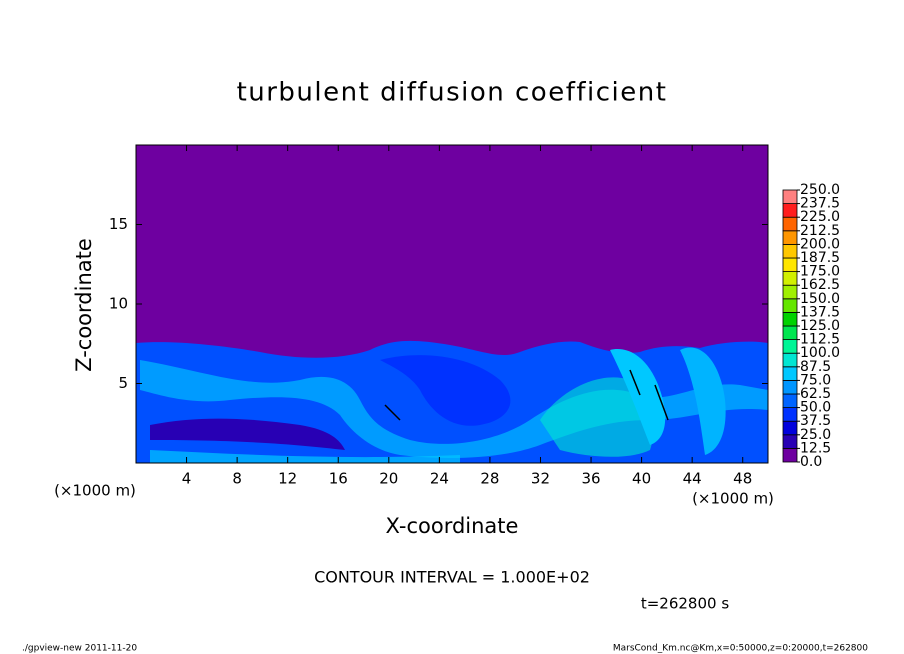 This screenshot has height=654, width=904. I want to click on colorbar-label: 225.0, so click(820, 217).